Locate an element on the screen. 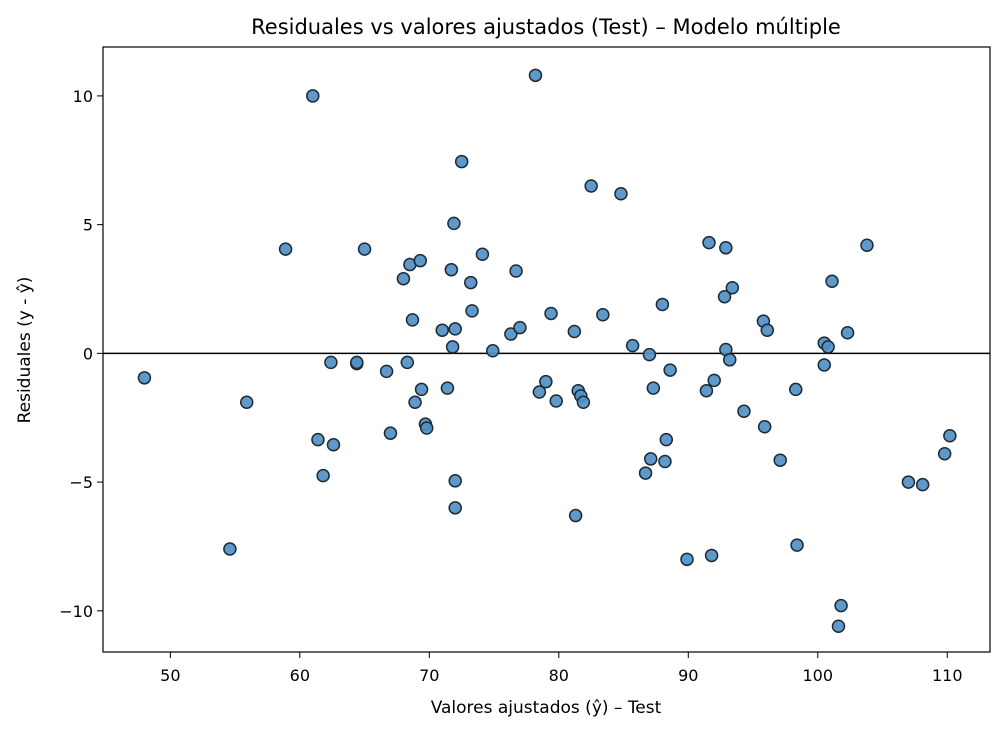 The image size is (1004, 732). y-axis: −10 −5 0 5 10 is located at coordinates (81, 354).